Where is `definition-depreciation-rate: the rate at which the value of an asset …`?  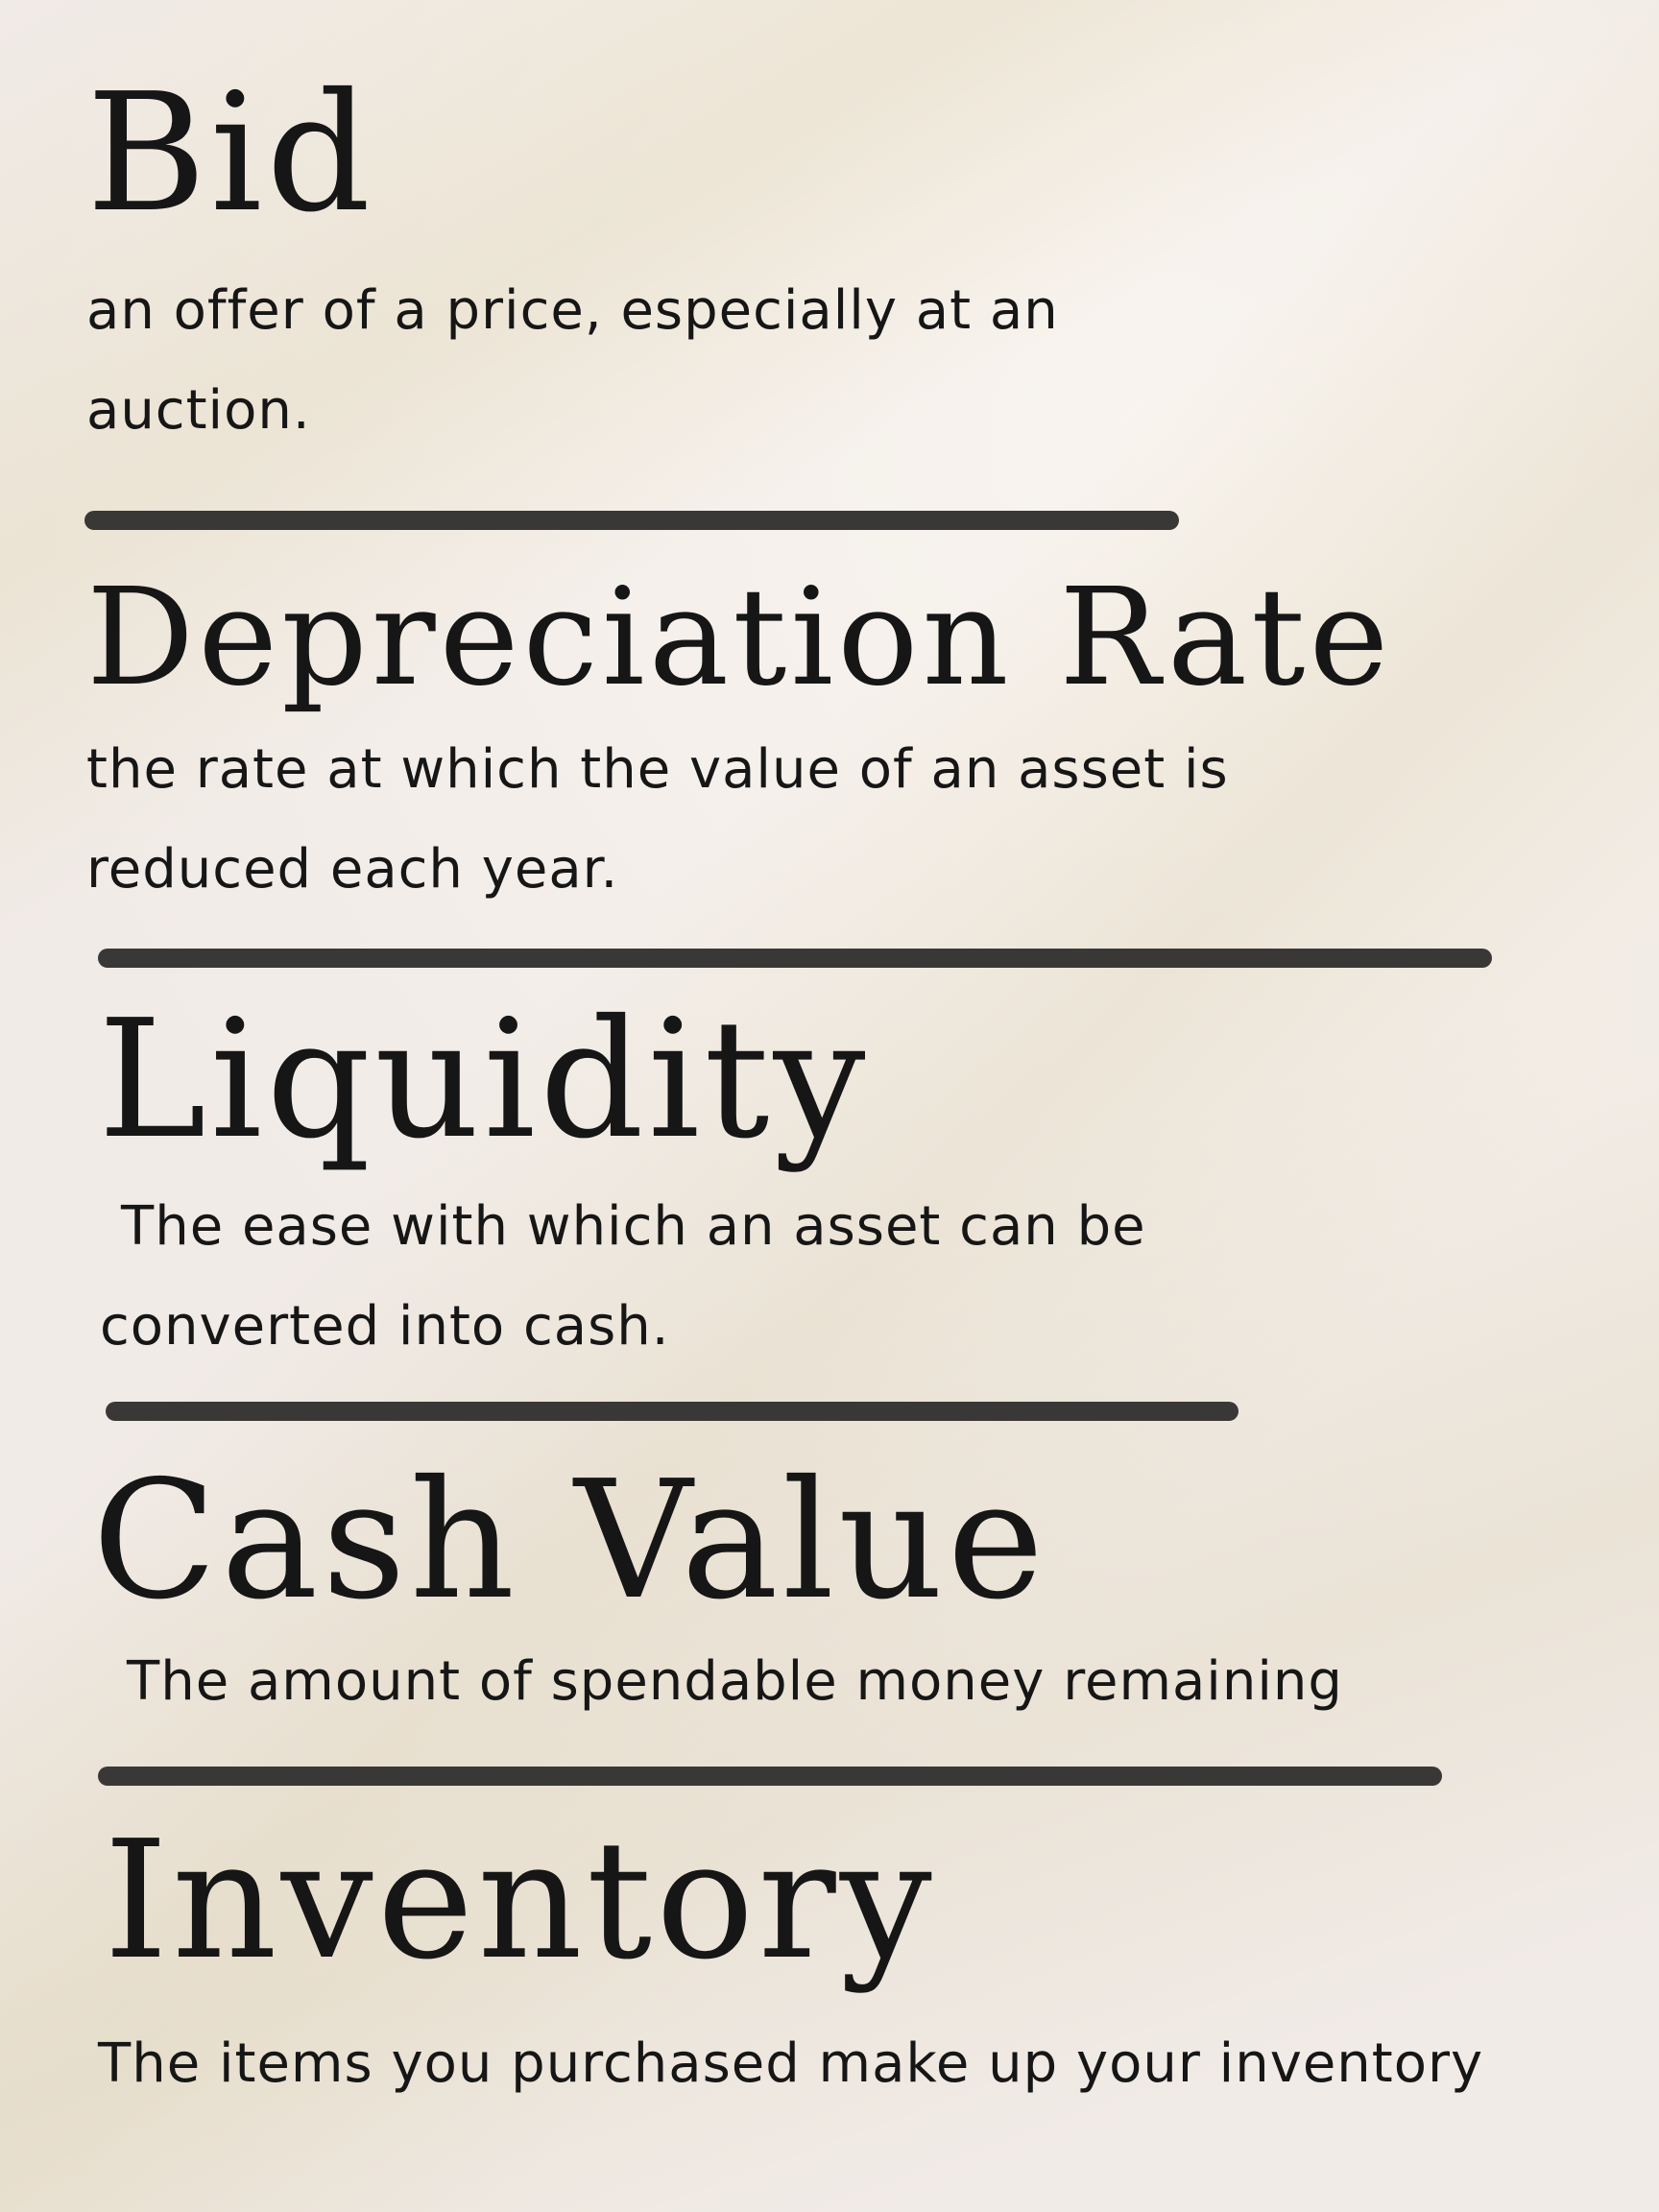 definition-depreciation-rate: the rate at which the value of an asset … is located at coordinates (657, 819).